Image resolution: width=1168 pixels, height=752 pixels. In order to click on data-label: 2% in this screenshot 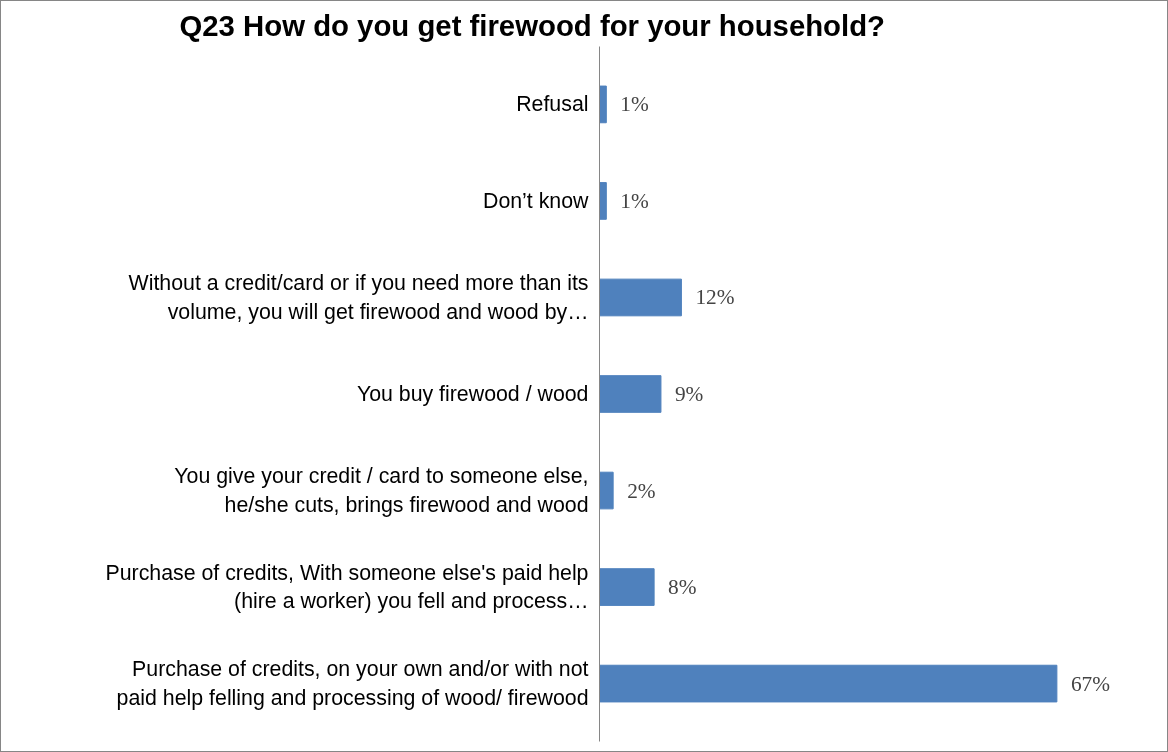, I will do `click(641, 490)`.